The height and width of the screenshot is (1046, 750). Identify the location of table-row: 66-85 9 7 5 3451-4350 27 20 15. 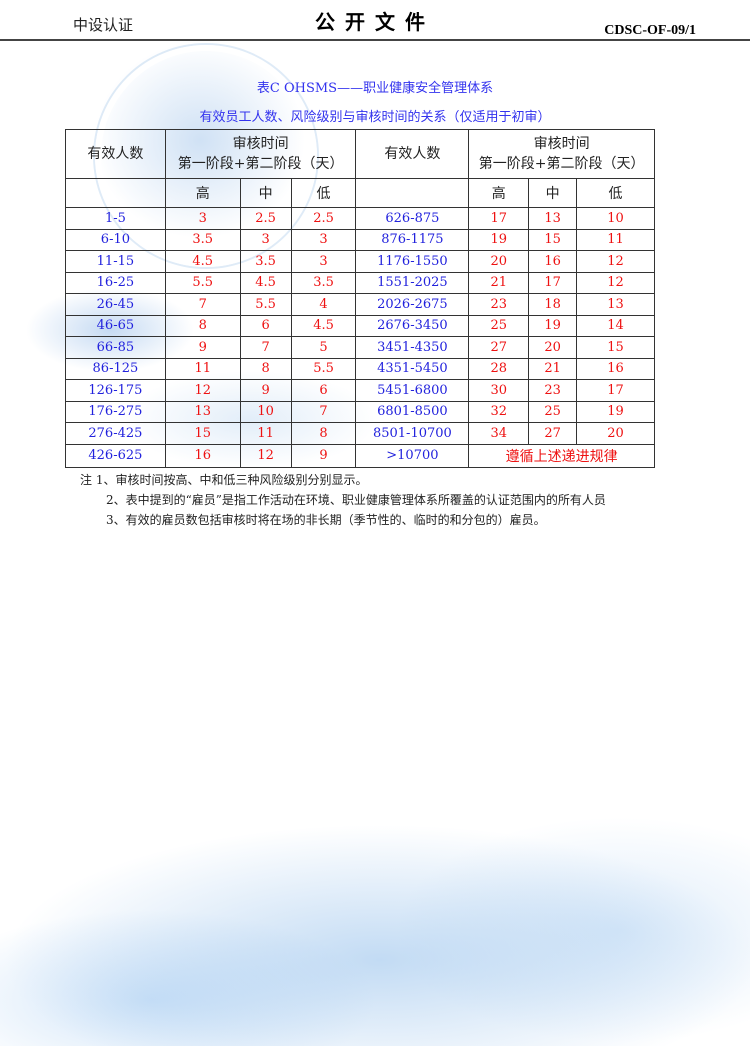
(360, 347).